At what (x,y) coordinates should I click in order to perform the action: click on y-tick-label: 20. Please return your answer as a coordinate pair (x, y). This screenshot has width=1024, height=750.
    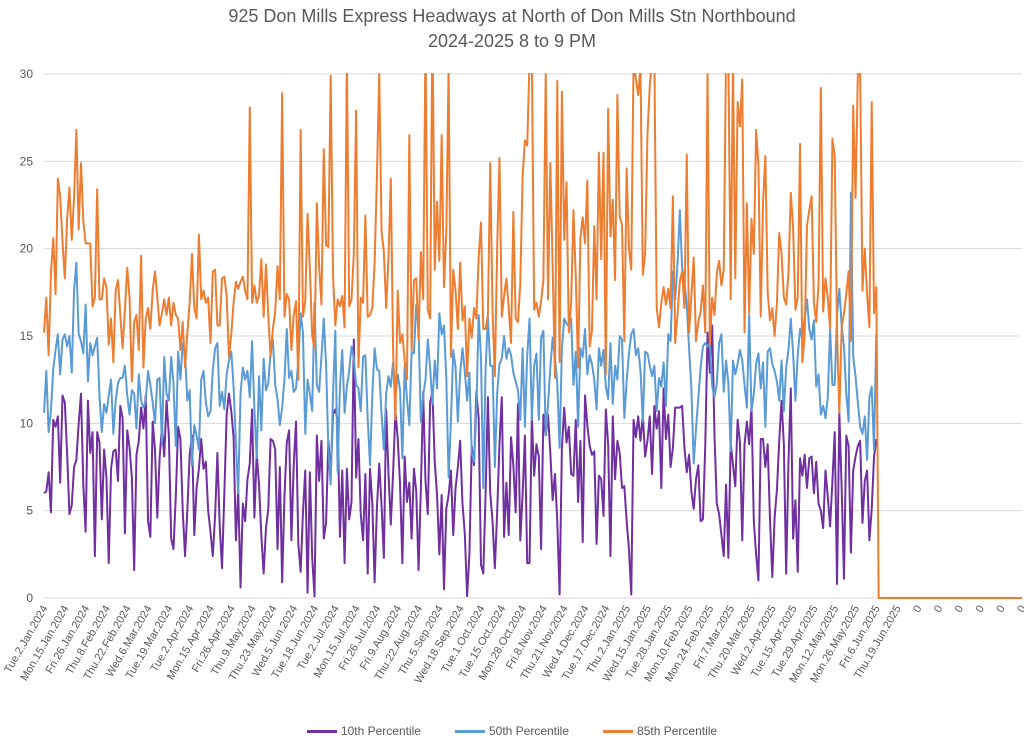
    Looking at the image, I should click on (27, 249).